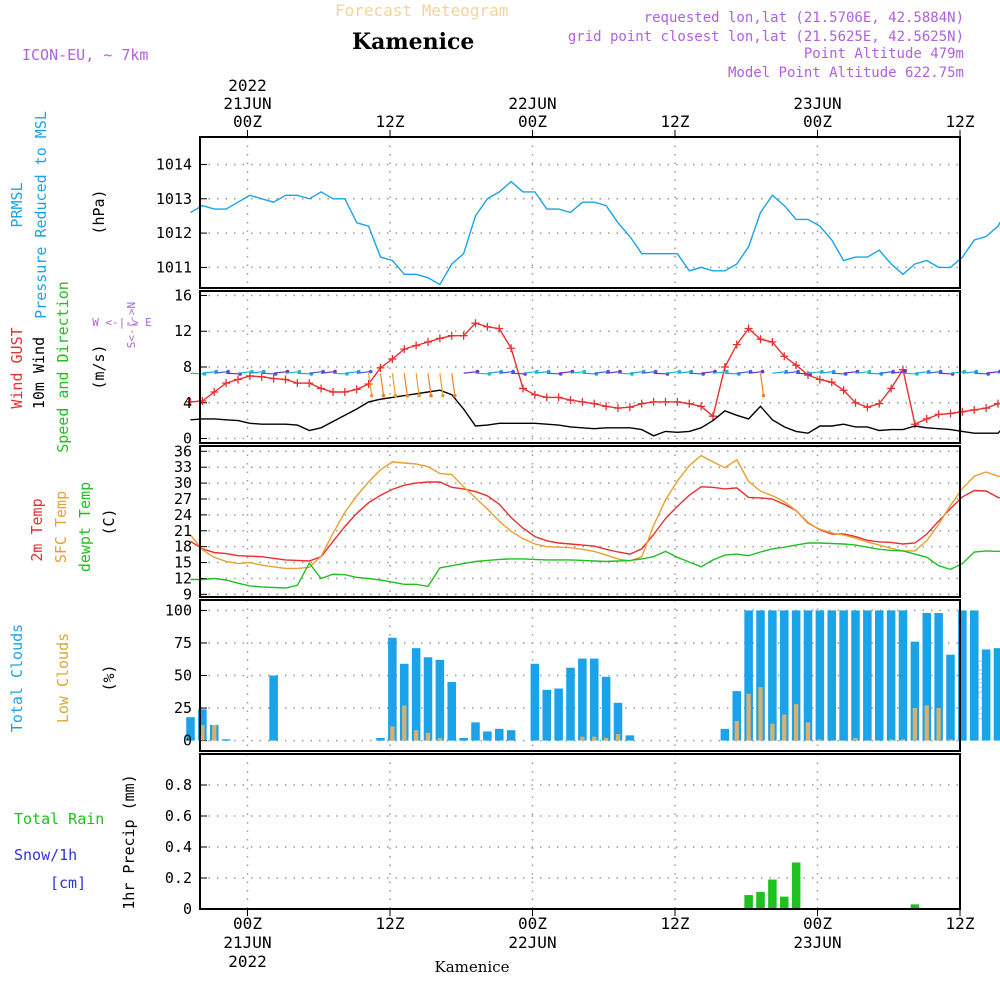 The image size is (1000, 1000). I want to click on y-tick-label: 0.8, so click(178, 785).